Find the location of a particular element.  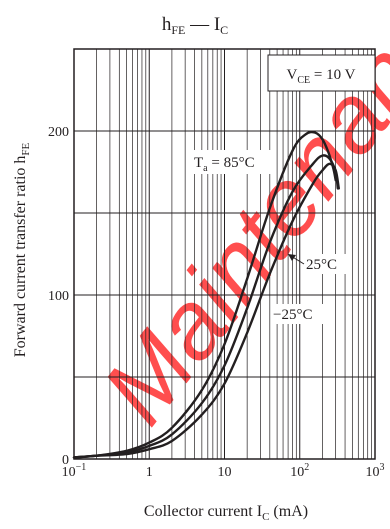

svg-text: −25°C is located at coordinates (292, 315).